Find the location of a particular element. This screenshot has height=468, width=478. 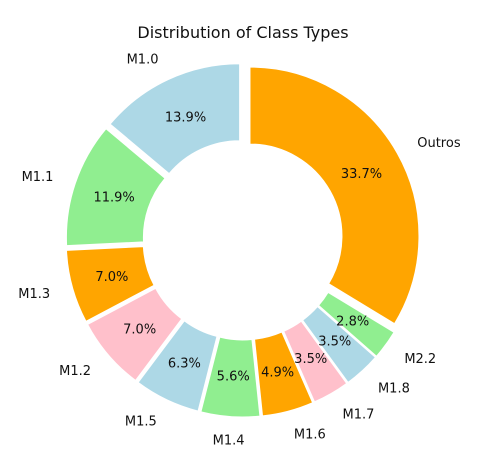

percent-label: 6.3% is located at coordinates (184, 364).